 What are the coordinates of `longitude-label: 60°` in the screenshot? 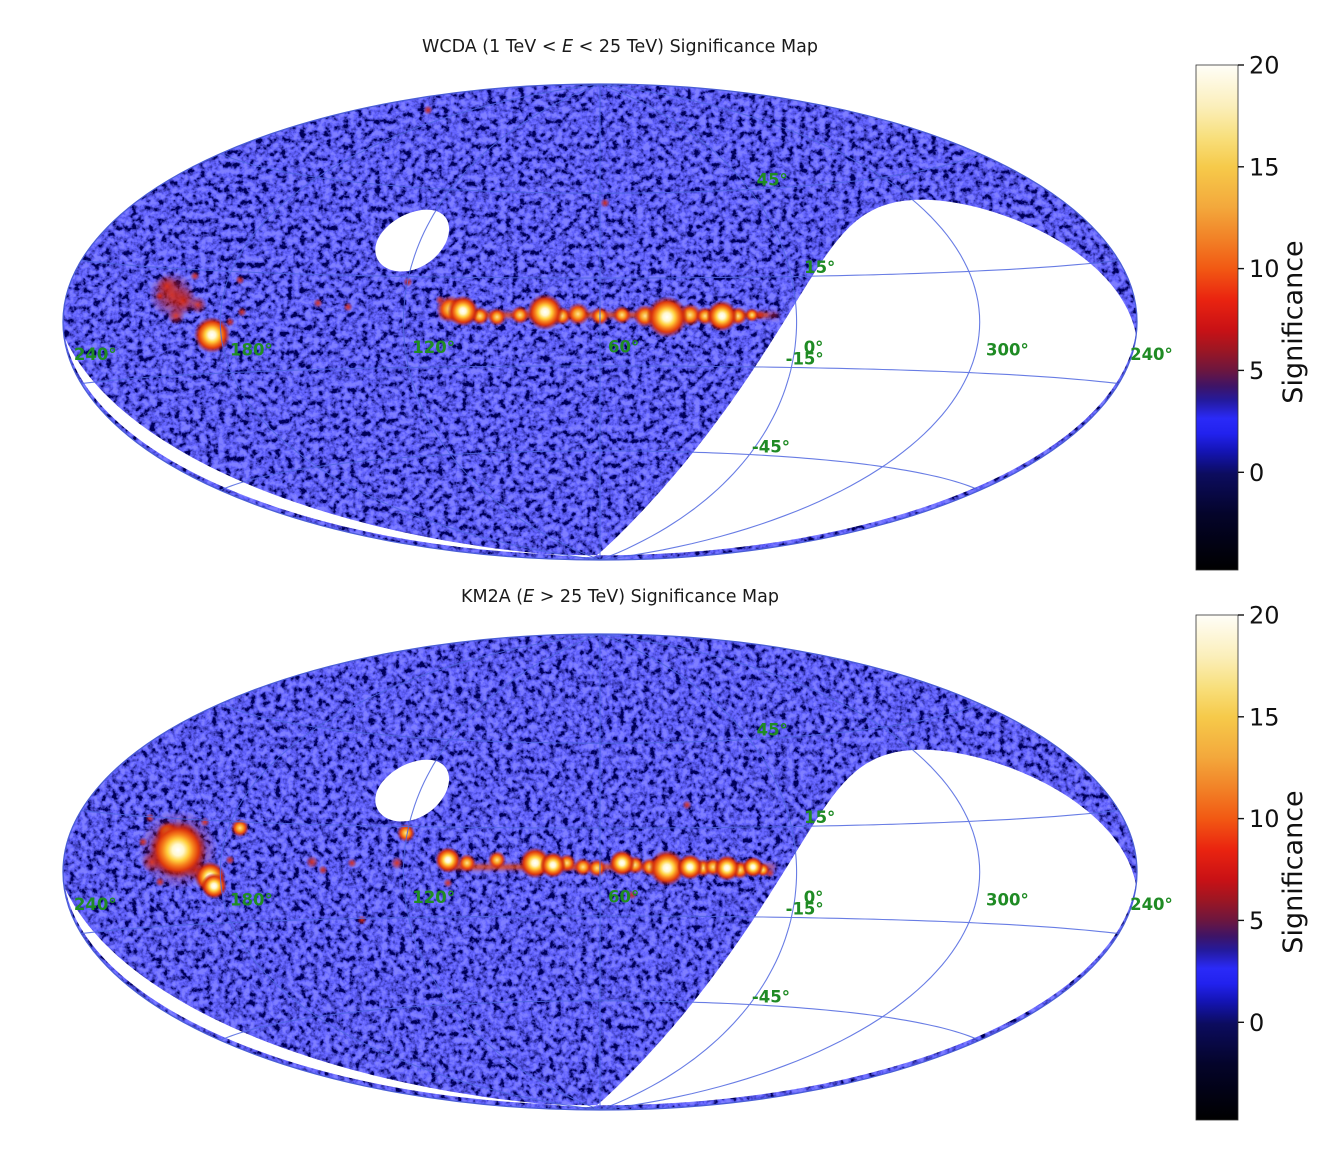 It's located at (623, 347).